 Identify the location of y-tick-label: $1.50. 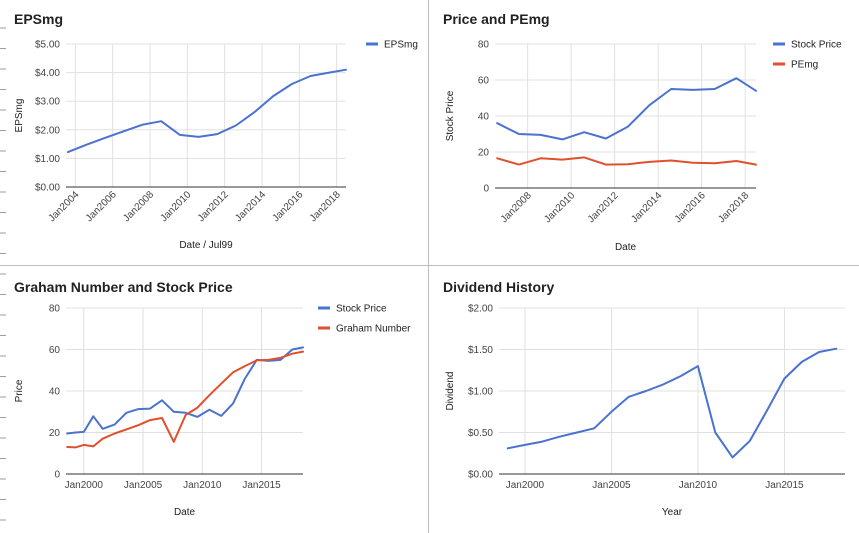
(480, 350).